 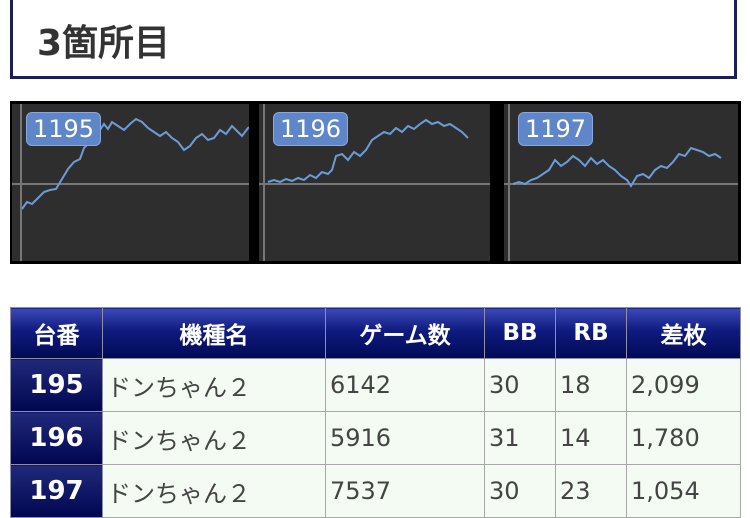 I want to click on table-row: 197 ドンちゃん２ 7537 30 23 1,054, so click(x=375, y=491).